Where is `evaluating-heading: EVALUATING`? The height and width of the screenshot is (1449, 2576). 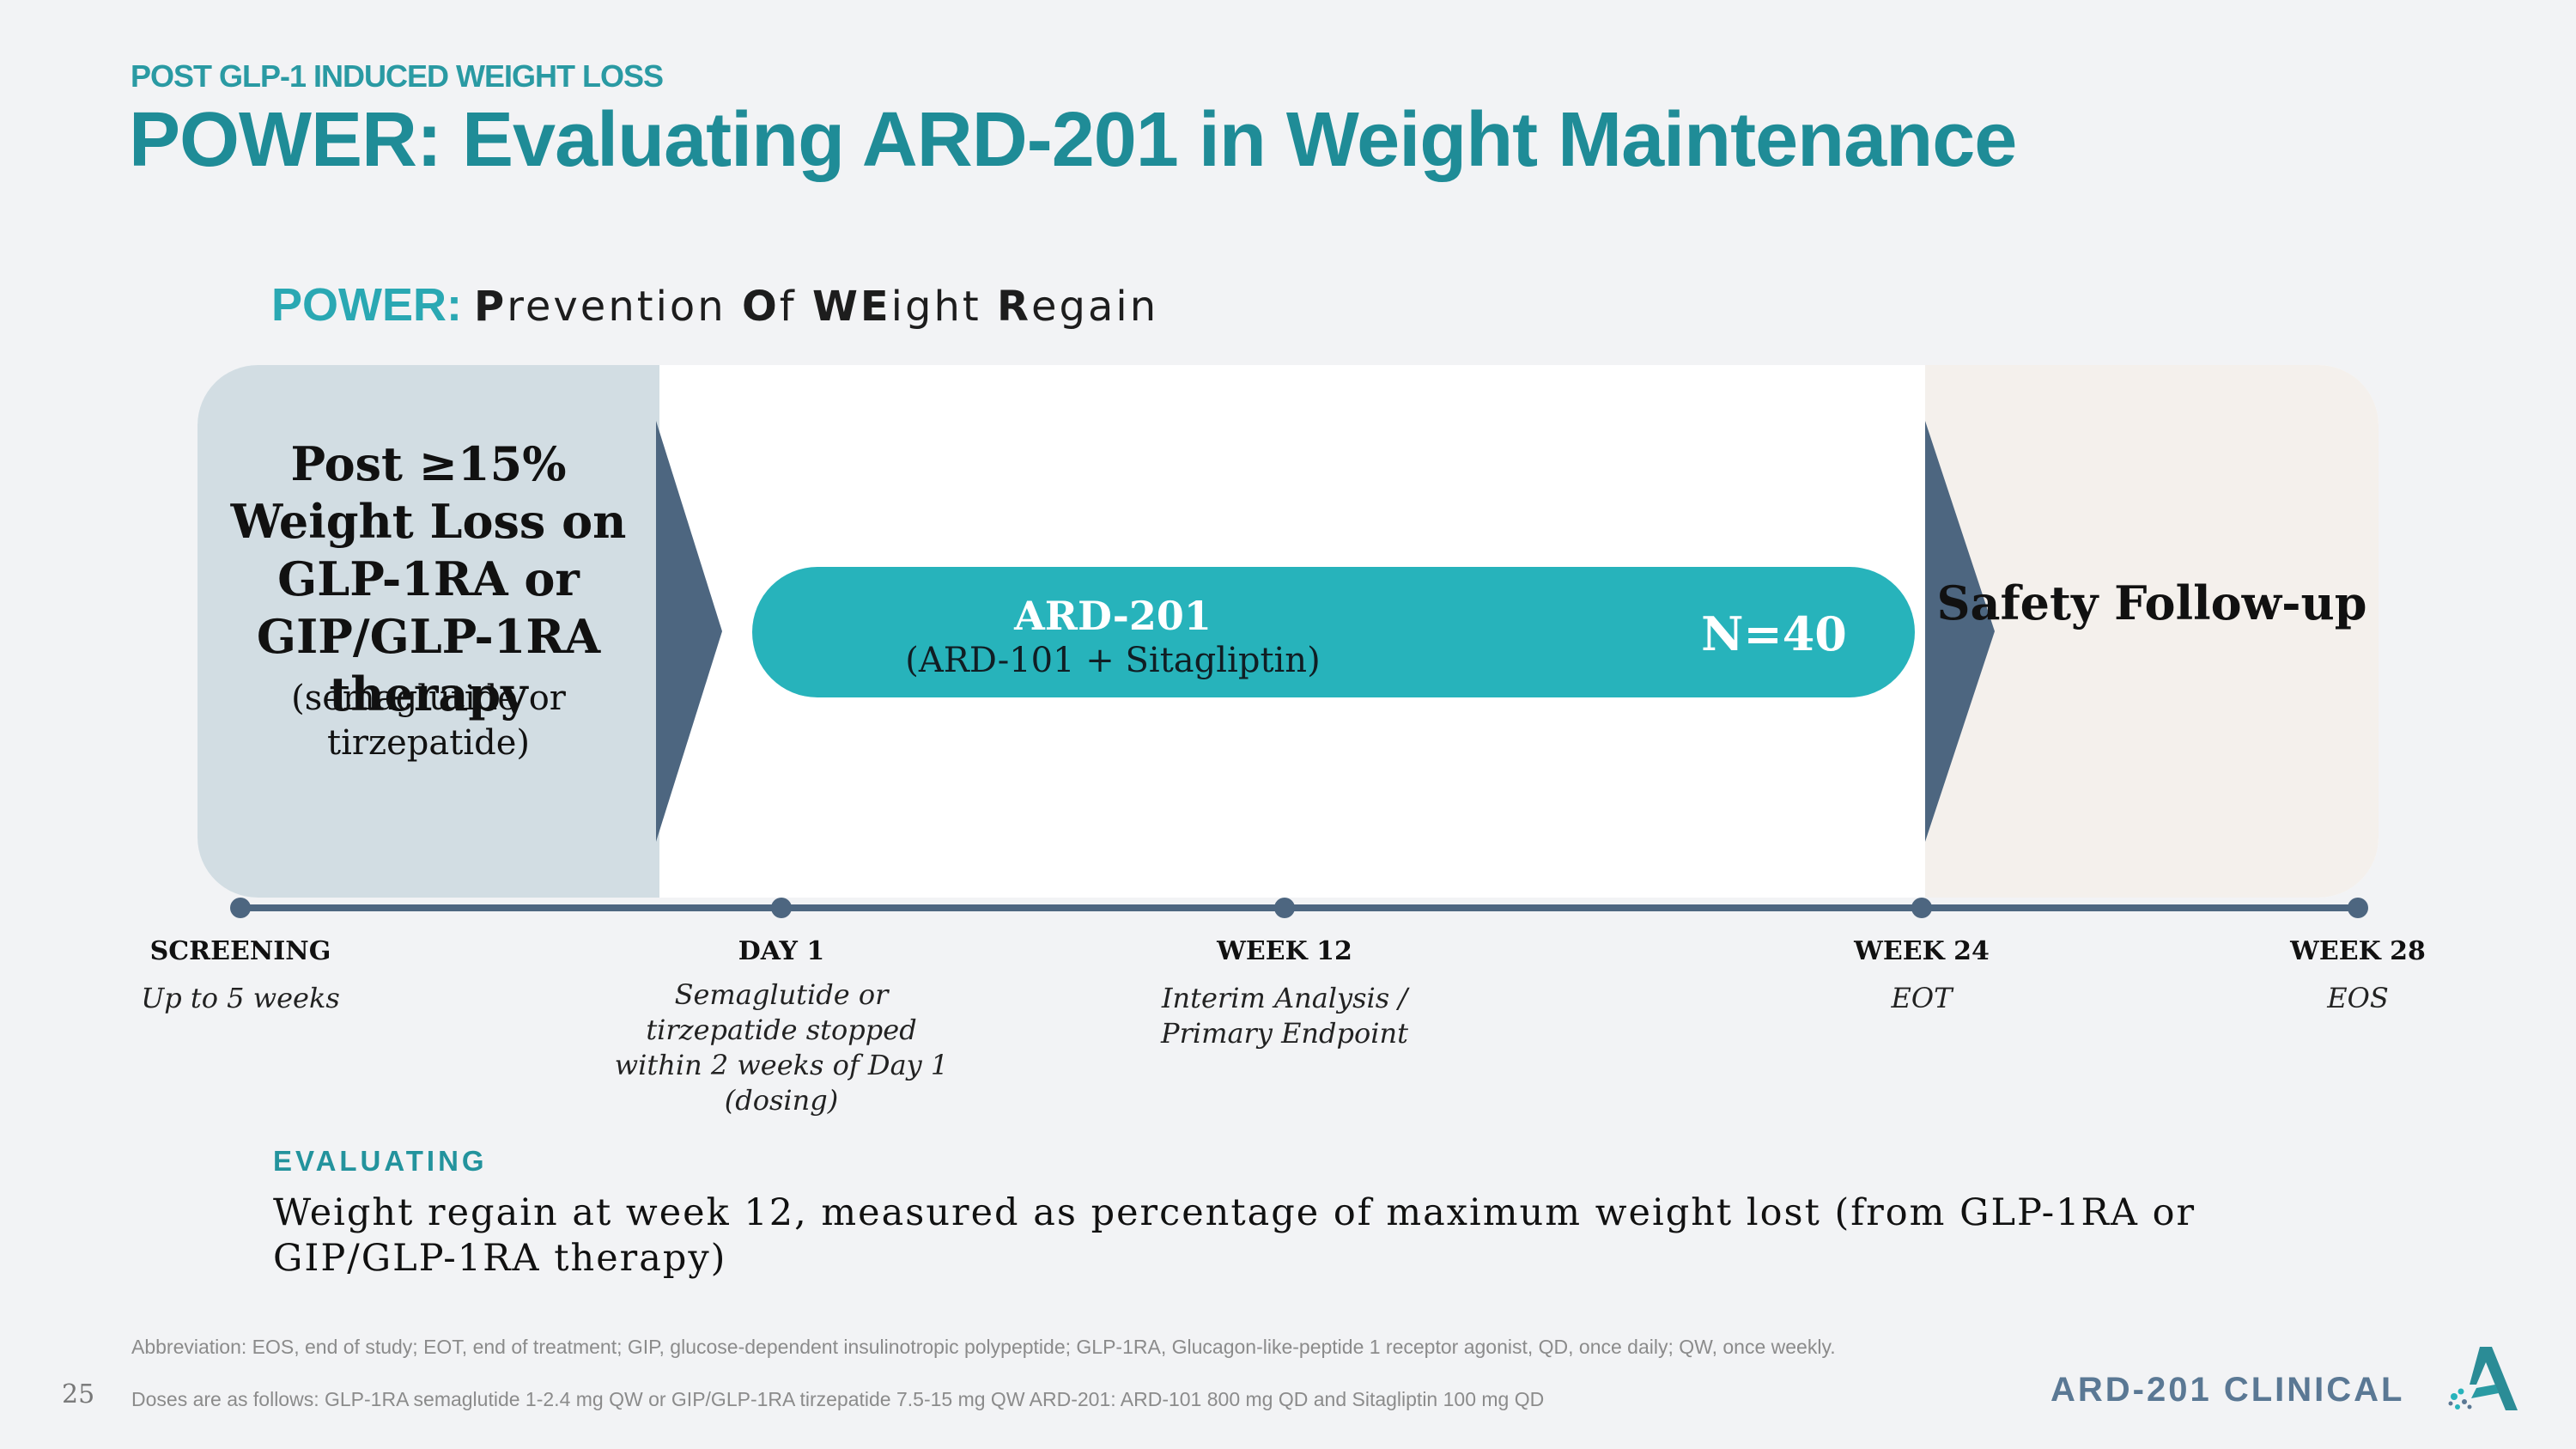 evaluating-heading: EVALUATING is located at coordinates (380, 1161).